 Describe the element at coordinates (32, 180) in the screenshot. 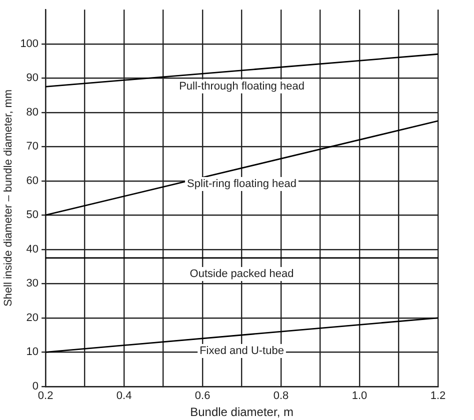

I see `y-tick-label: 60` at that location.